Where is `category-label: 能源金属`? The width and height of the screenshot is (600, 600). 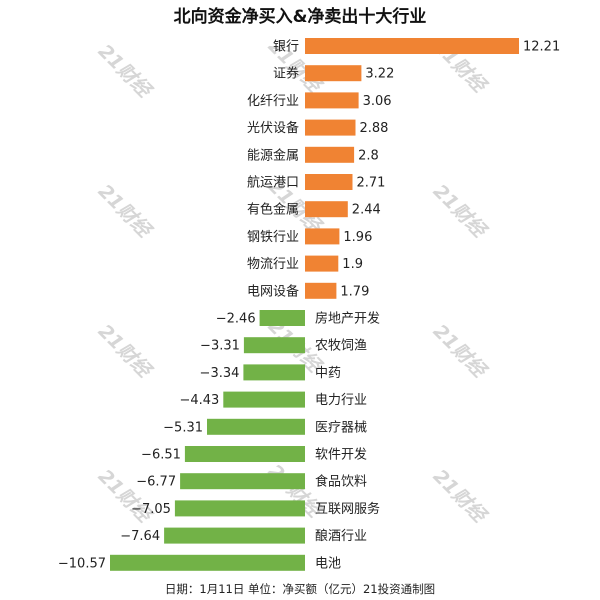
category-label: 能源金属 is located at coordinates (273, 155).